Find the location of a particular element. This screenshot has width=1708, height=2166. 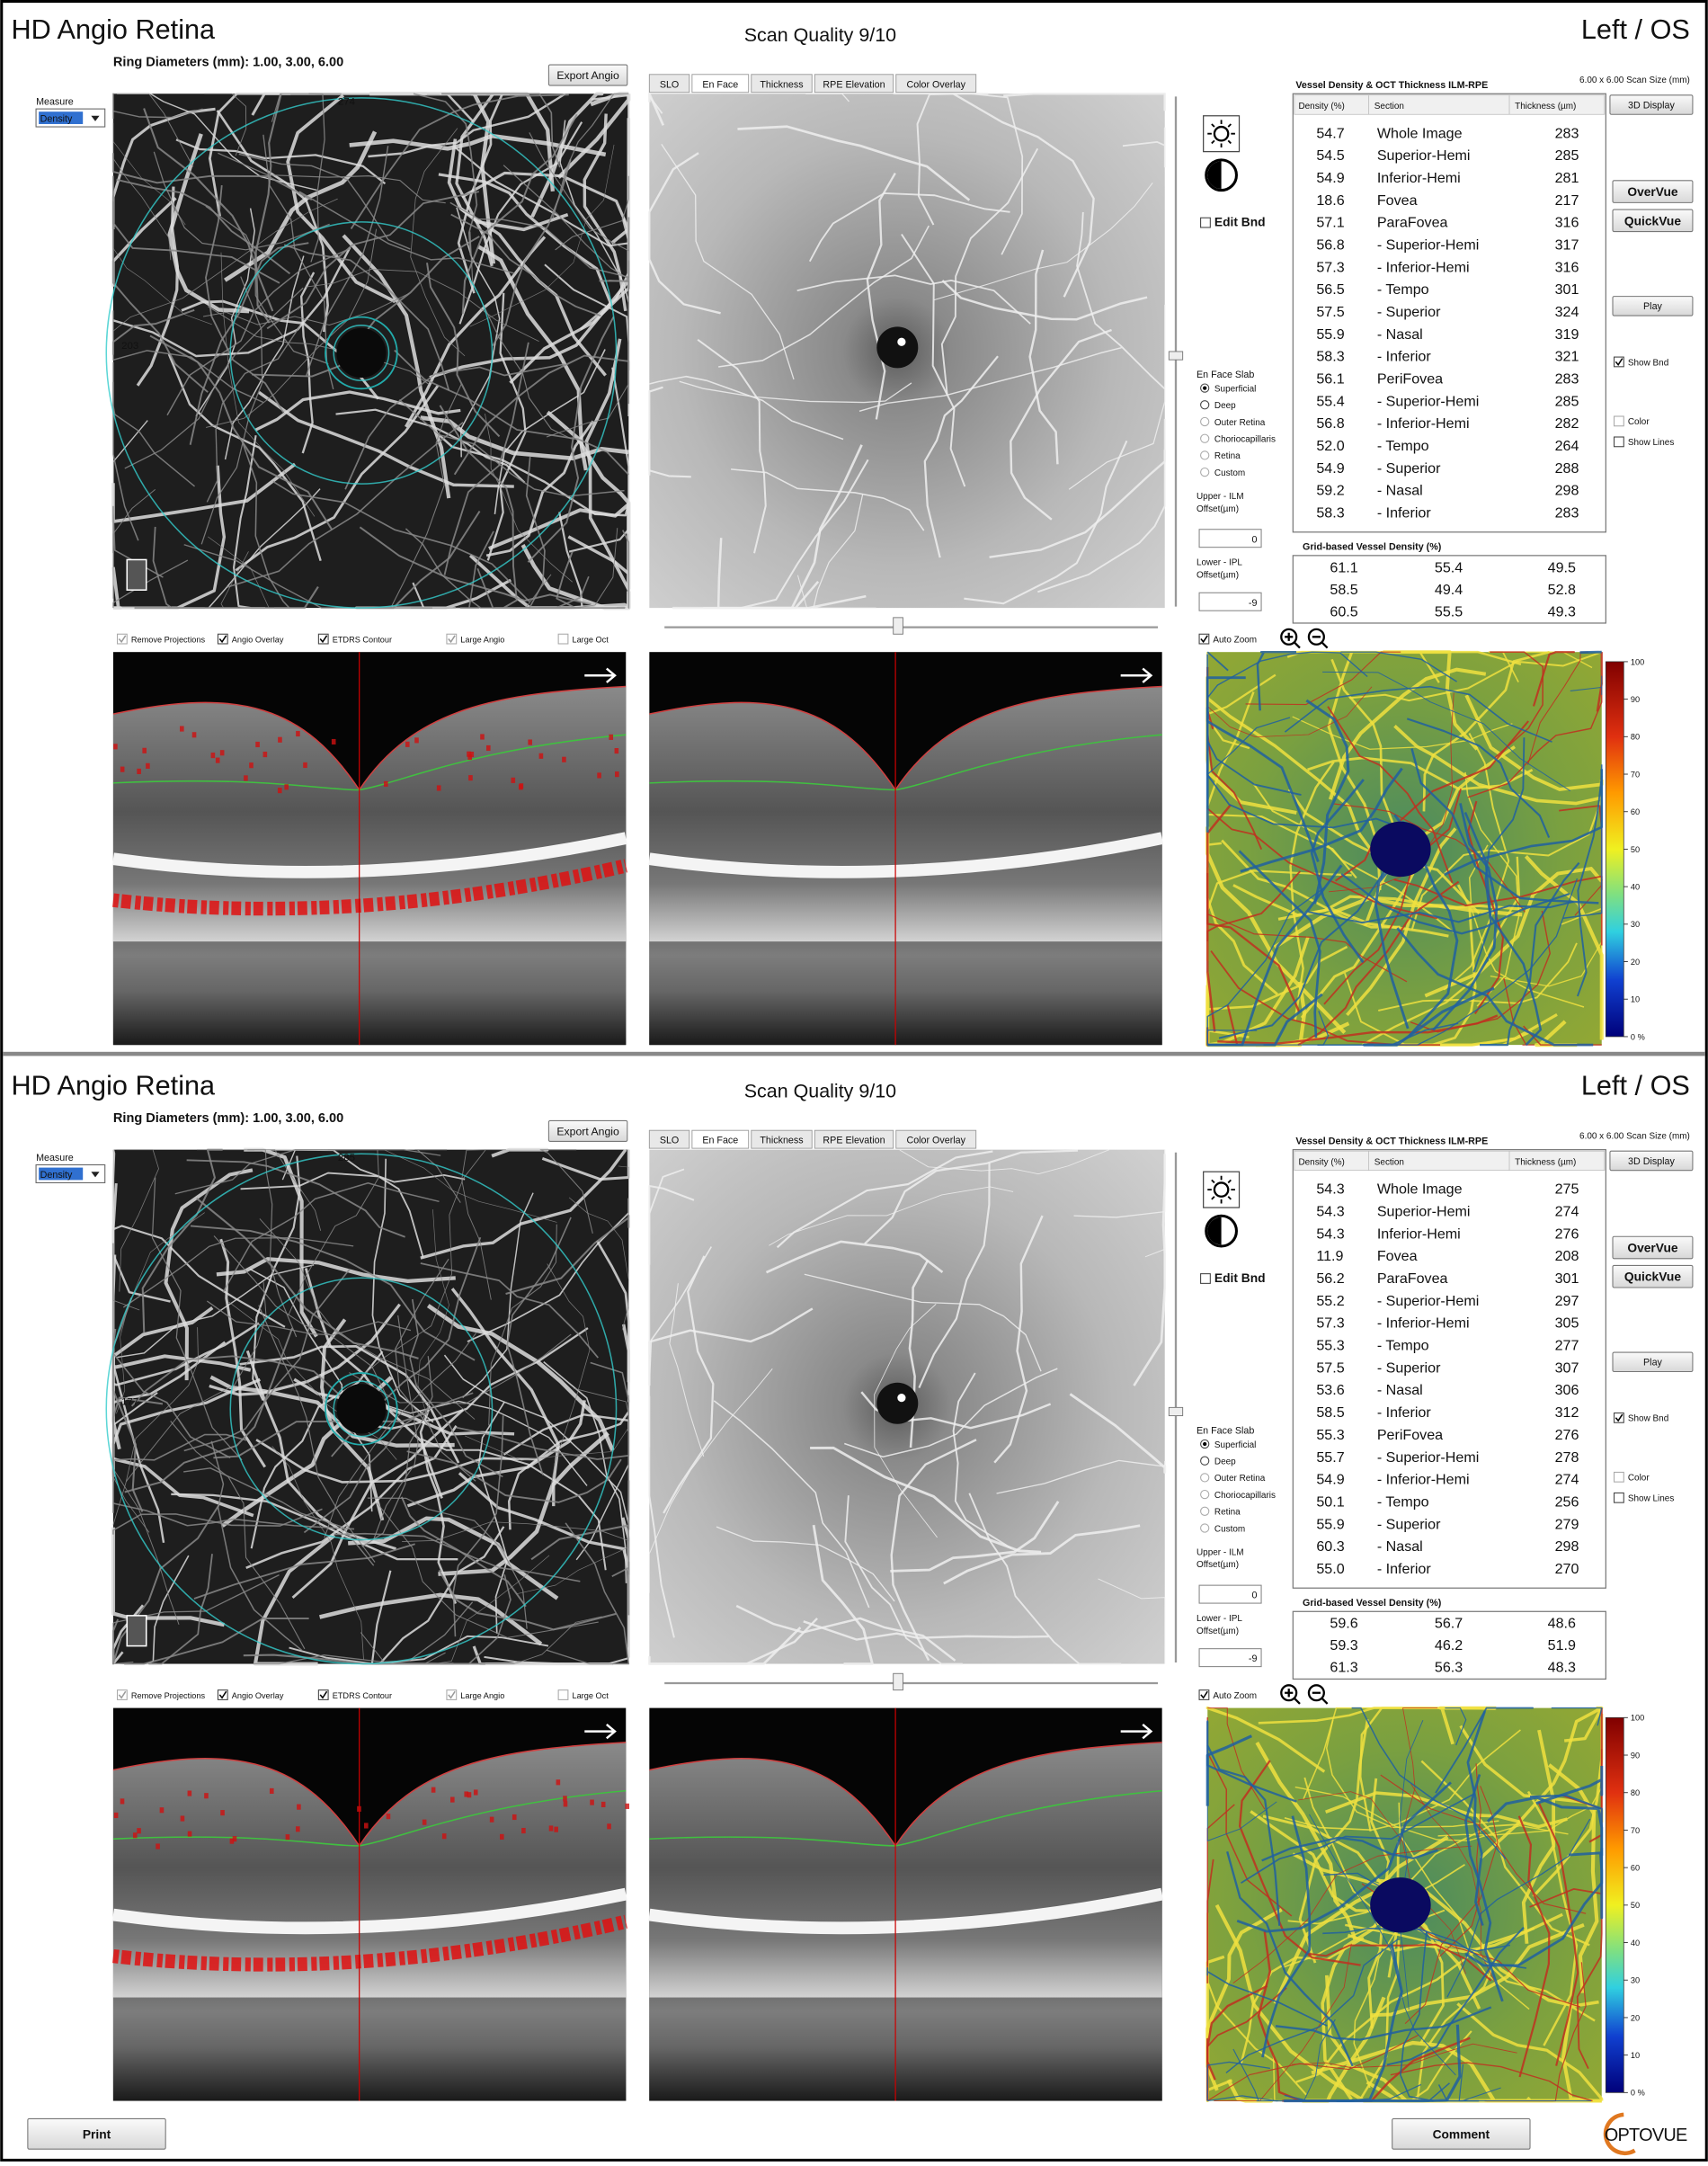

grid-cell: 49.4 is located at coordinates (1449, 590).